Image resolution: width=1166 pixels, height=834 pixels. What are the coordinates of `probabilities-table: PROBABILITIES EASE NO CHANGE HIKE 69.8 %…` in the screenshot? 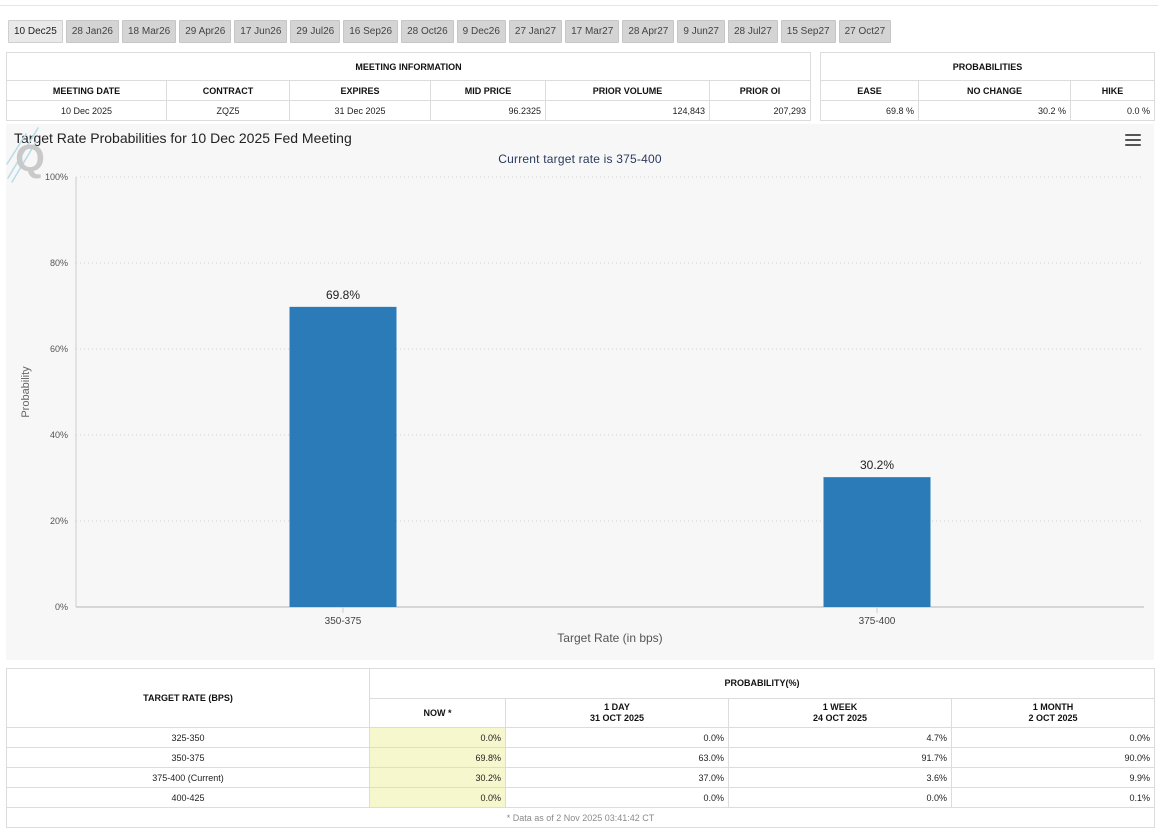 It's located at (987, 86).